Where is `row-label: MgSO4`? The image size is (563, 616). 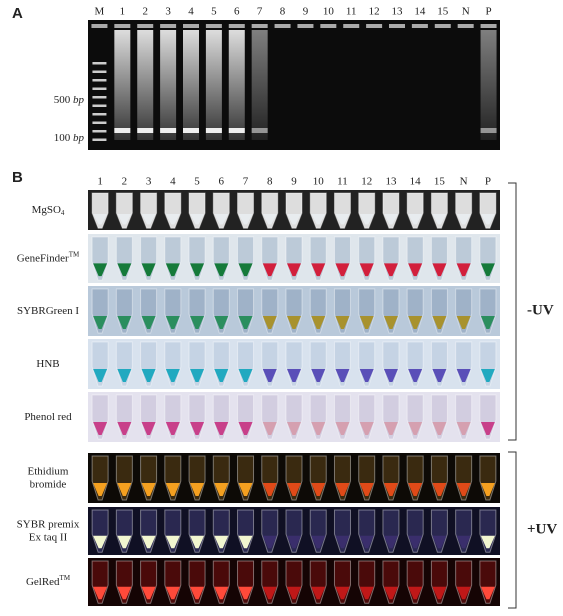 row-label: MgSO4 is located at coordinates (48, 210).